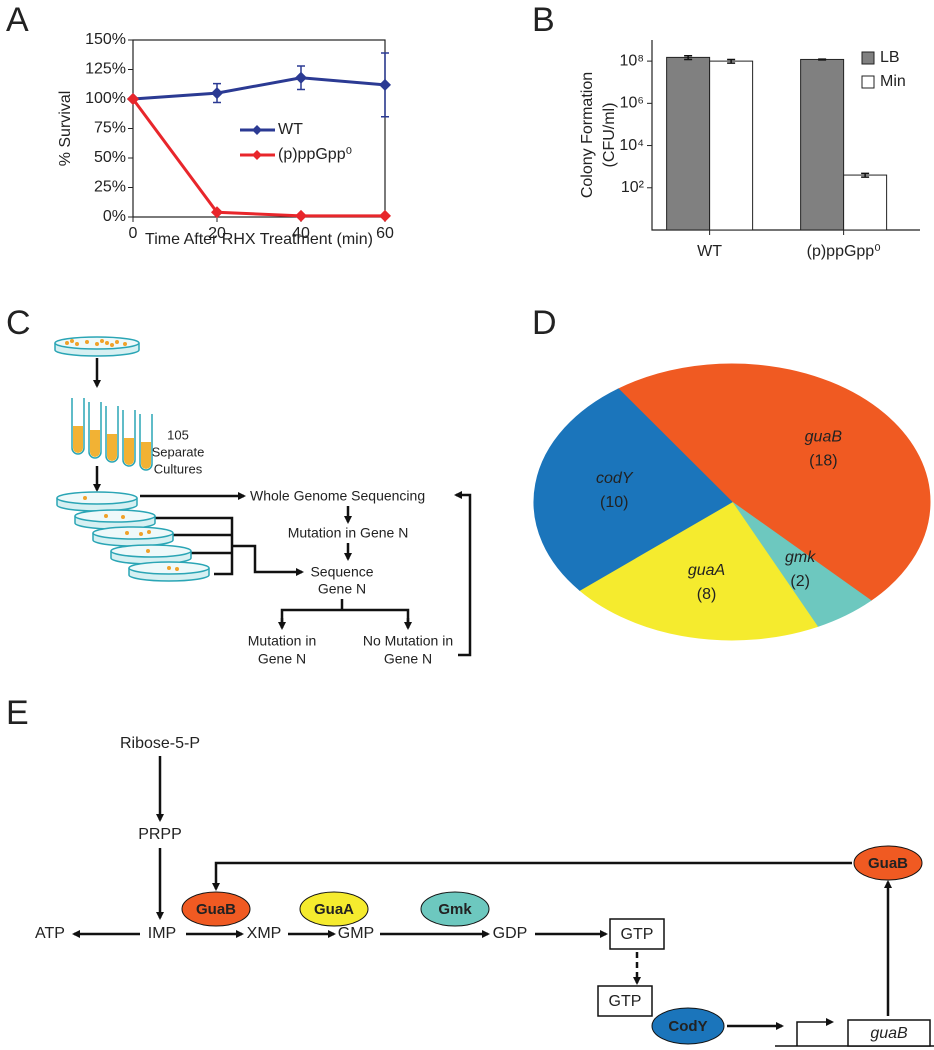 The image size is (934, 1050). I want to click on y-tick-label: 100%, so click(105, 98).